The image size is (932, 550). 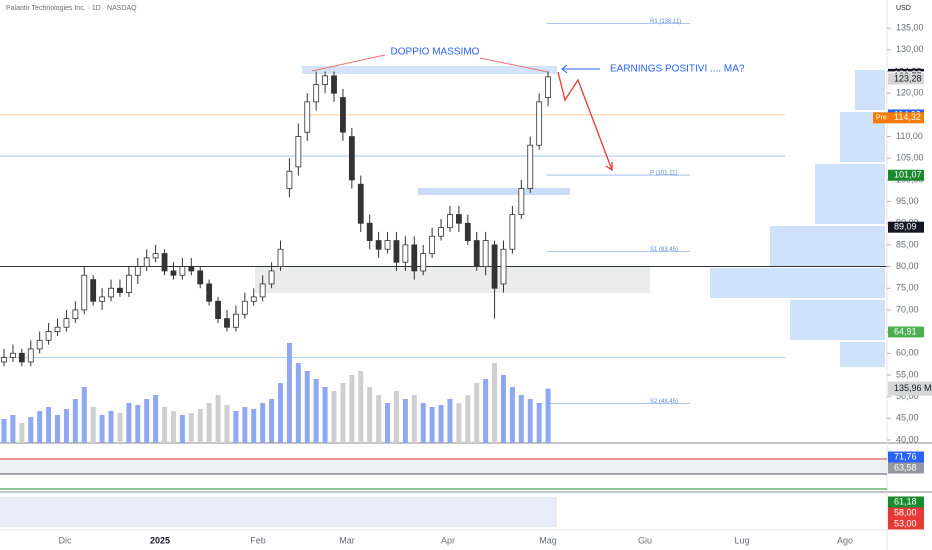 What do you see at coordinates (907, 288) in the screenshot?
I see `y-tick-label: 75,00` at bounding box center [907, 288].